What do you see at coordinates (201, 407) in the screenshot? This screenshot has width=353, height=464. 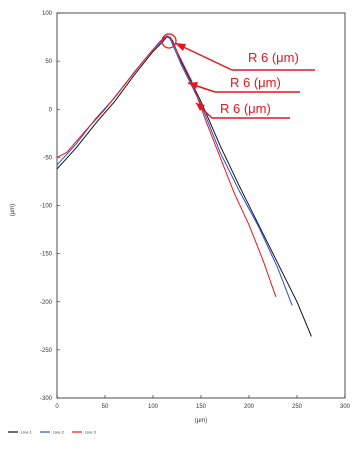 I see `x-tick-label: 150` at bounding box center [201, 407].